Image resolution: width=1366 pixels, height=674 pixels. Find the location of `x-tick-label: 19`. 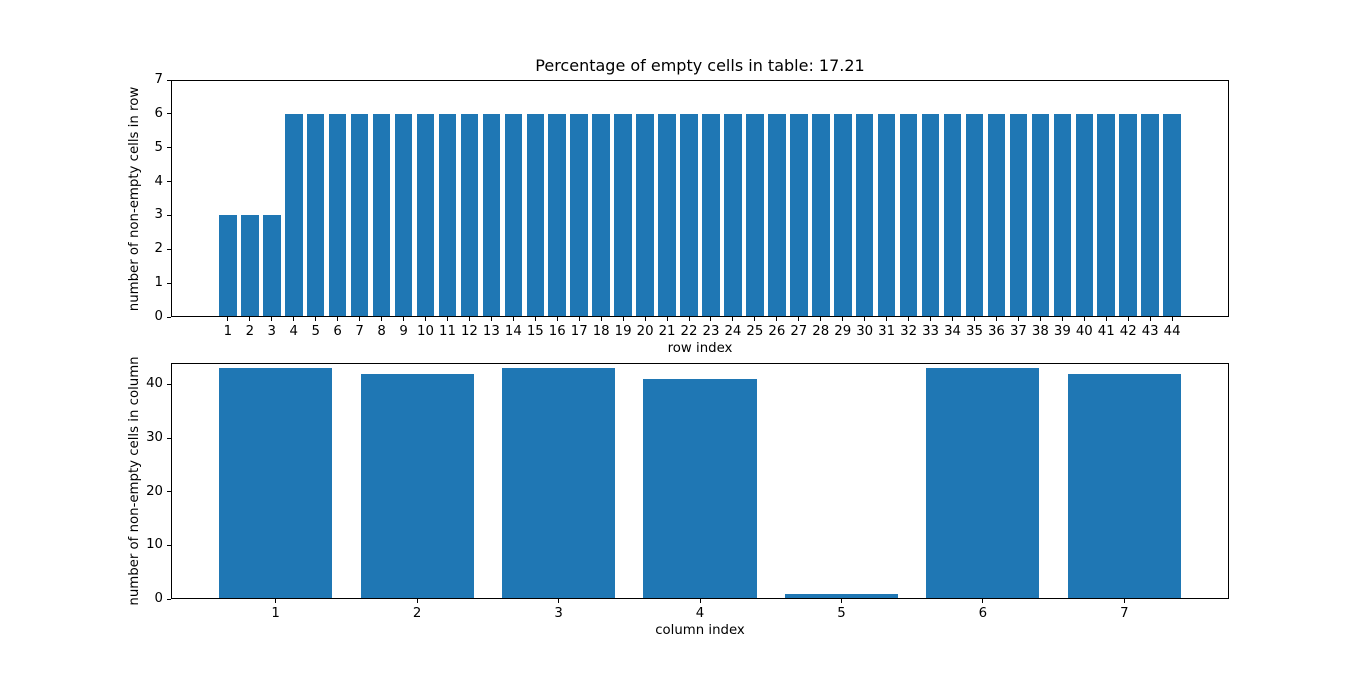

x-tick-label: 19 is located at coordinates (623, 331).